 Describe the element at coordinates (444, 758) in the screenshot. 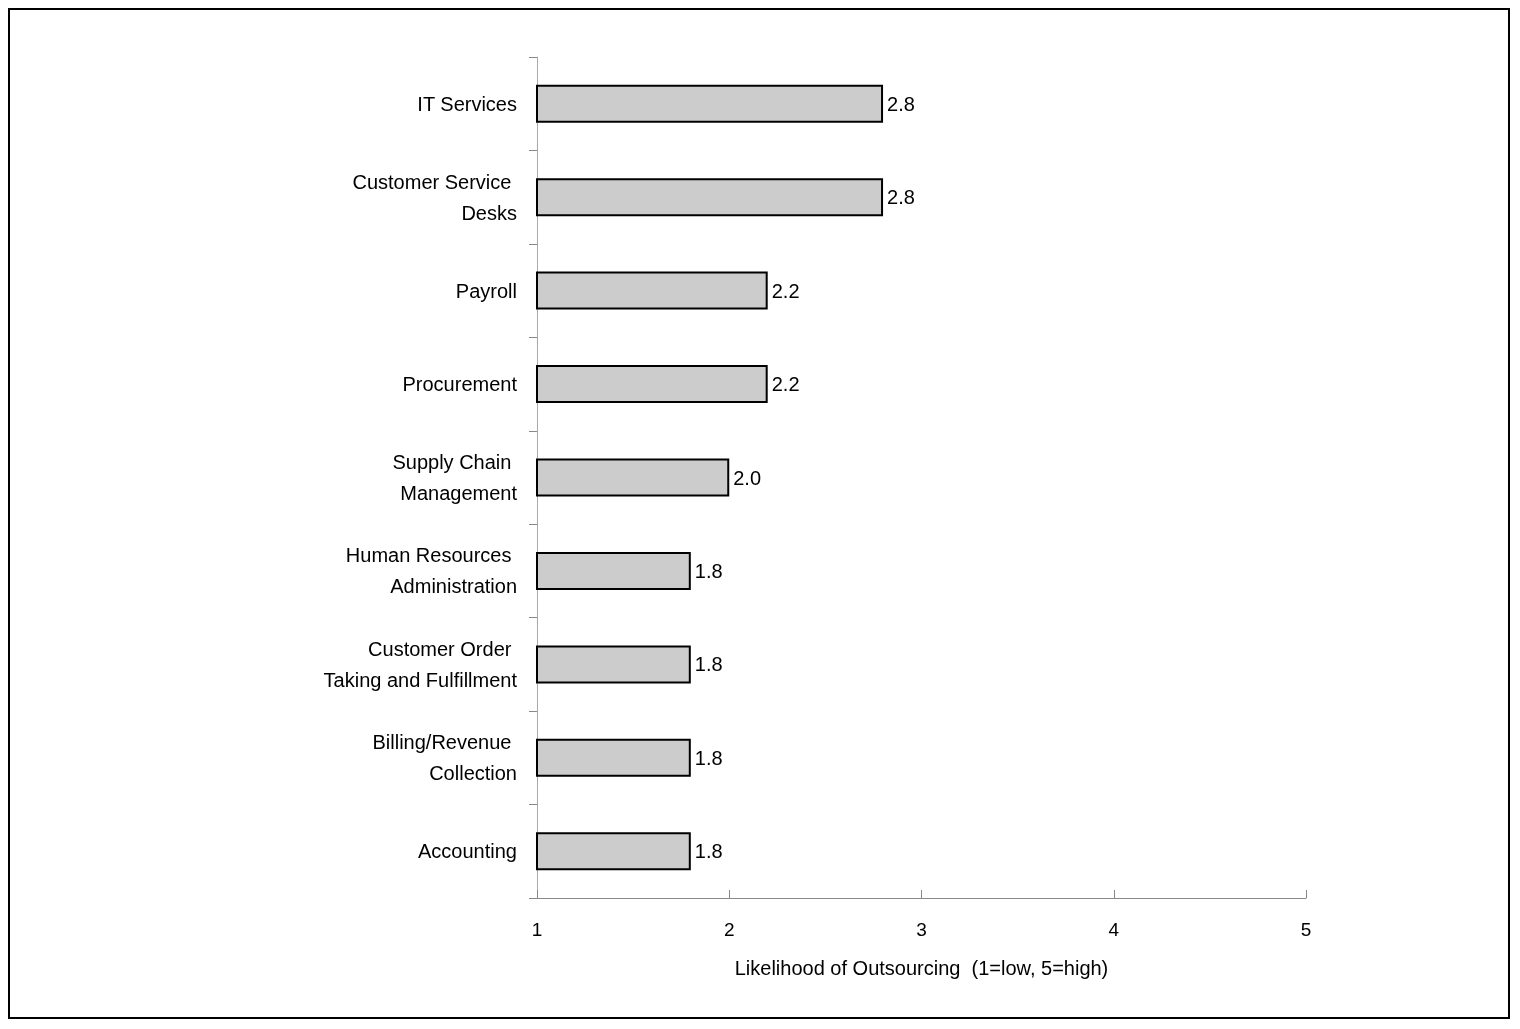

I see `y-tick-label: Billing/Revenue Collection` at that location.